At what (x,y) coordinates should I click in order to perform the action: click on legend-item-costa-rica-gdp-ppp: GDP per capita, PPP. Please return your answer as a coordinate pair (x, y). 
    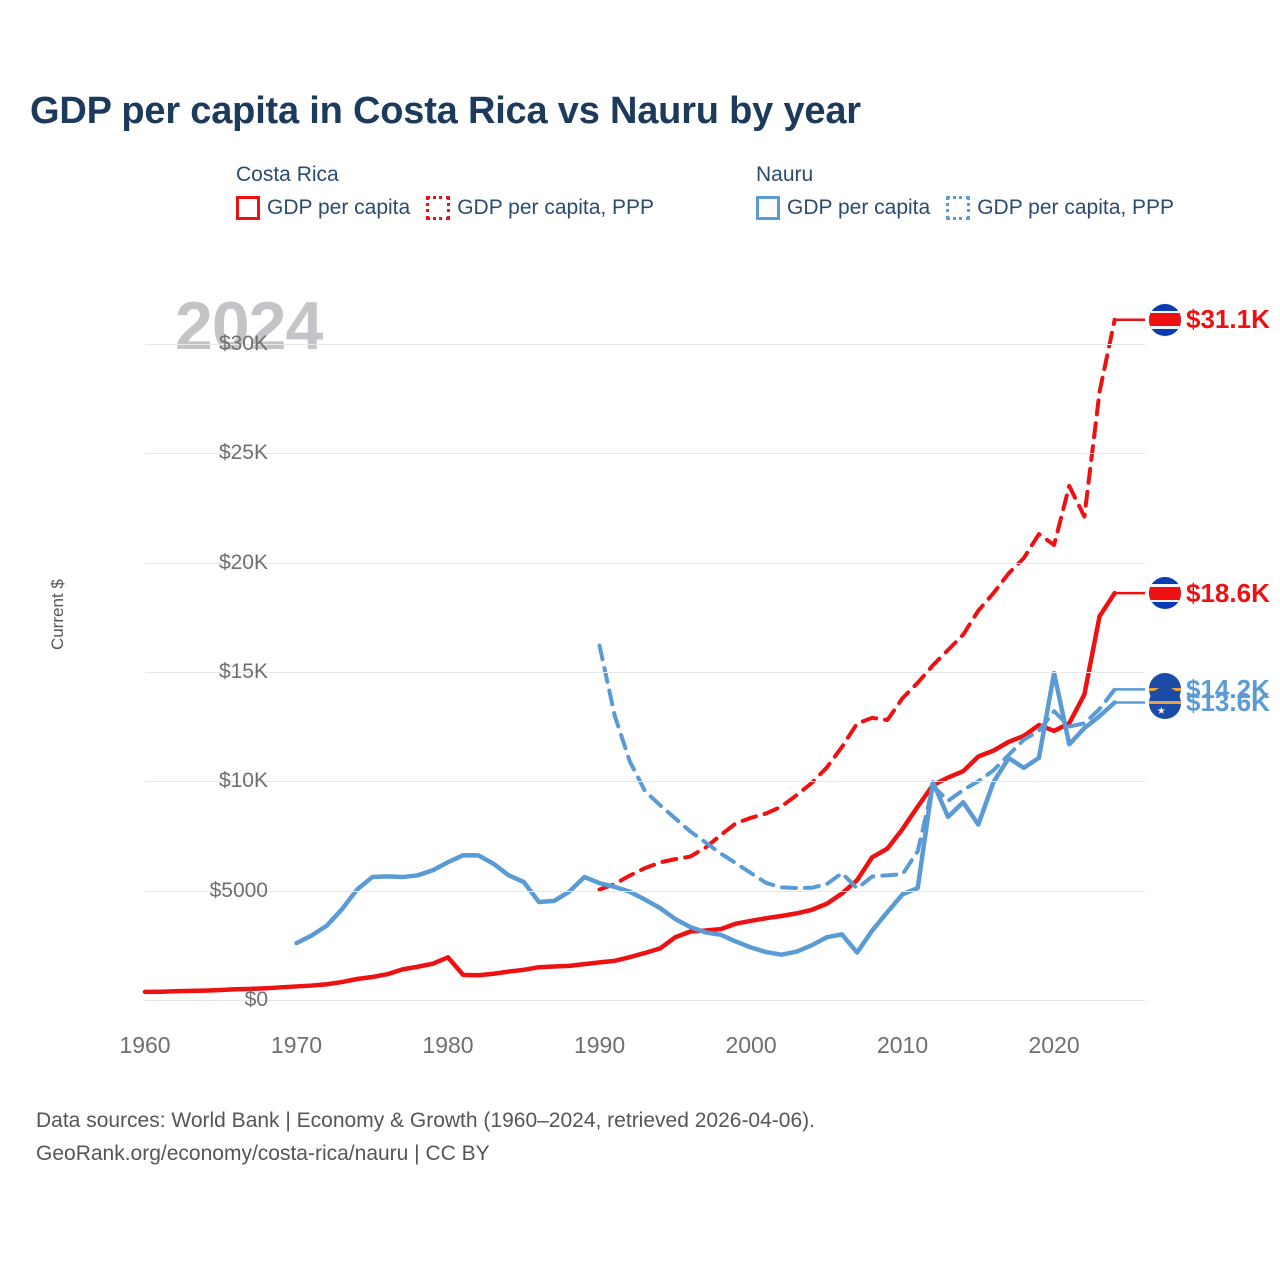
    Looking at the image, I should click on (540, 208).